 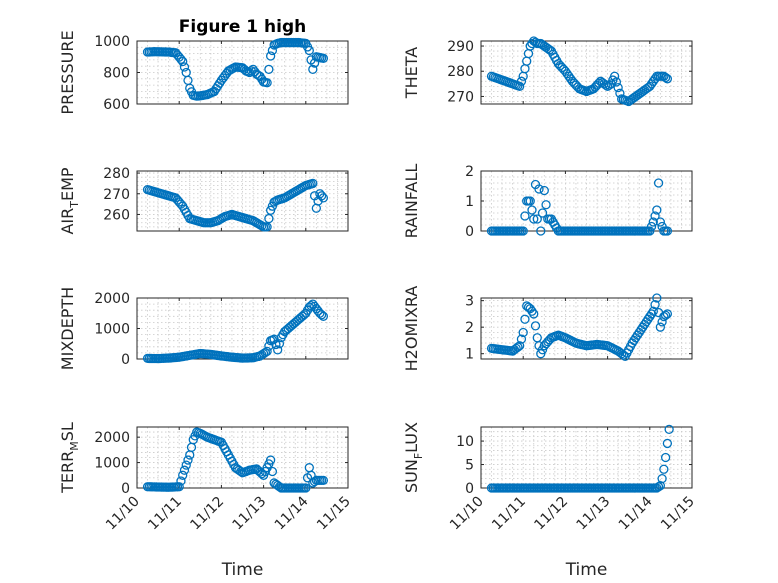 I want to click on y-axis-label: MIXDEPTH, so click(x=67, y=328).